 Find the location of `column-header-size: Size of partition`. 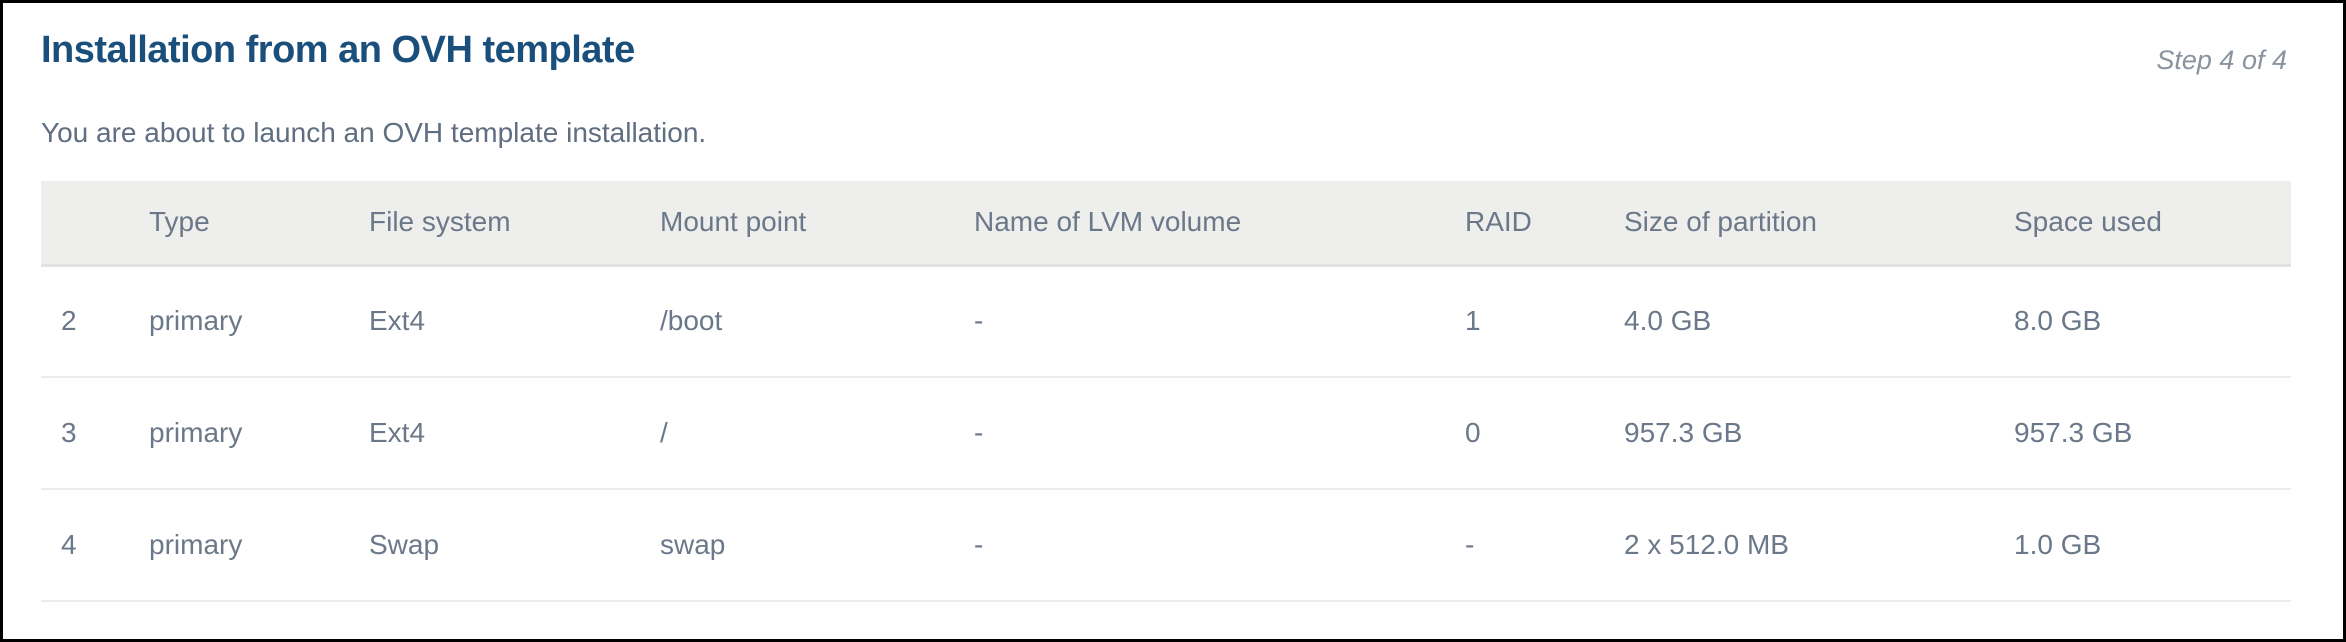

column-header-size: Size of partition is located at coordinates (1720, 222).